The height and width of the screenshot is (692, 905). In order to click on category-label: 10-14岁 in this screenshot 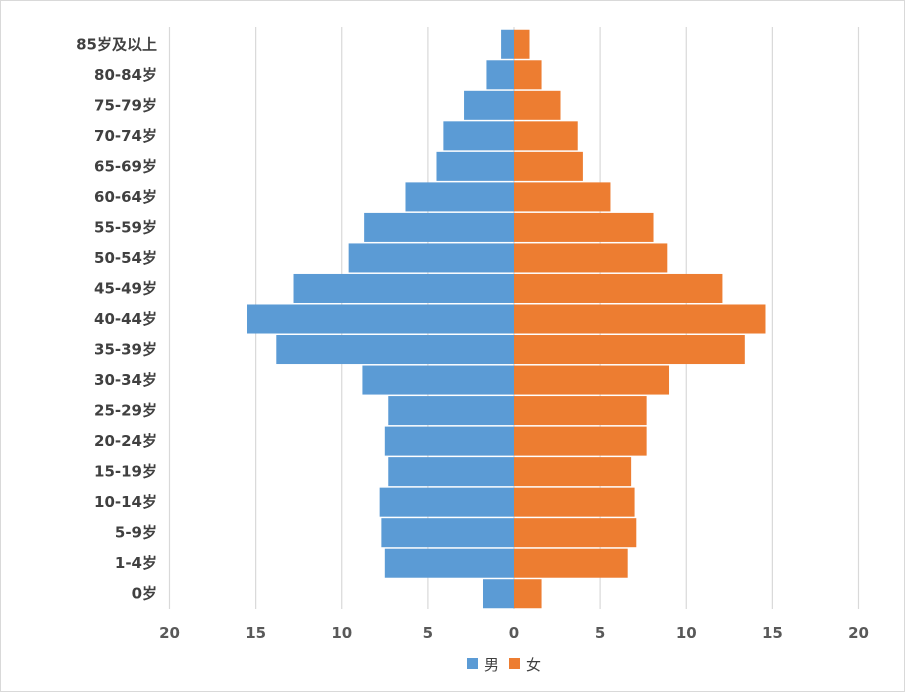, I will do `click(125, 502)`.